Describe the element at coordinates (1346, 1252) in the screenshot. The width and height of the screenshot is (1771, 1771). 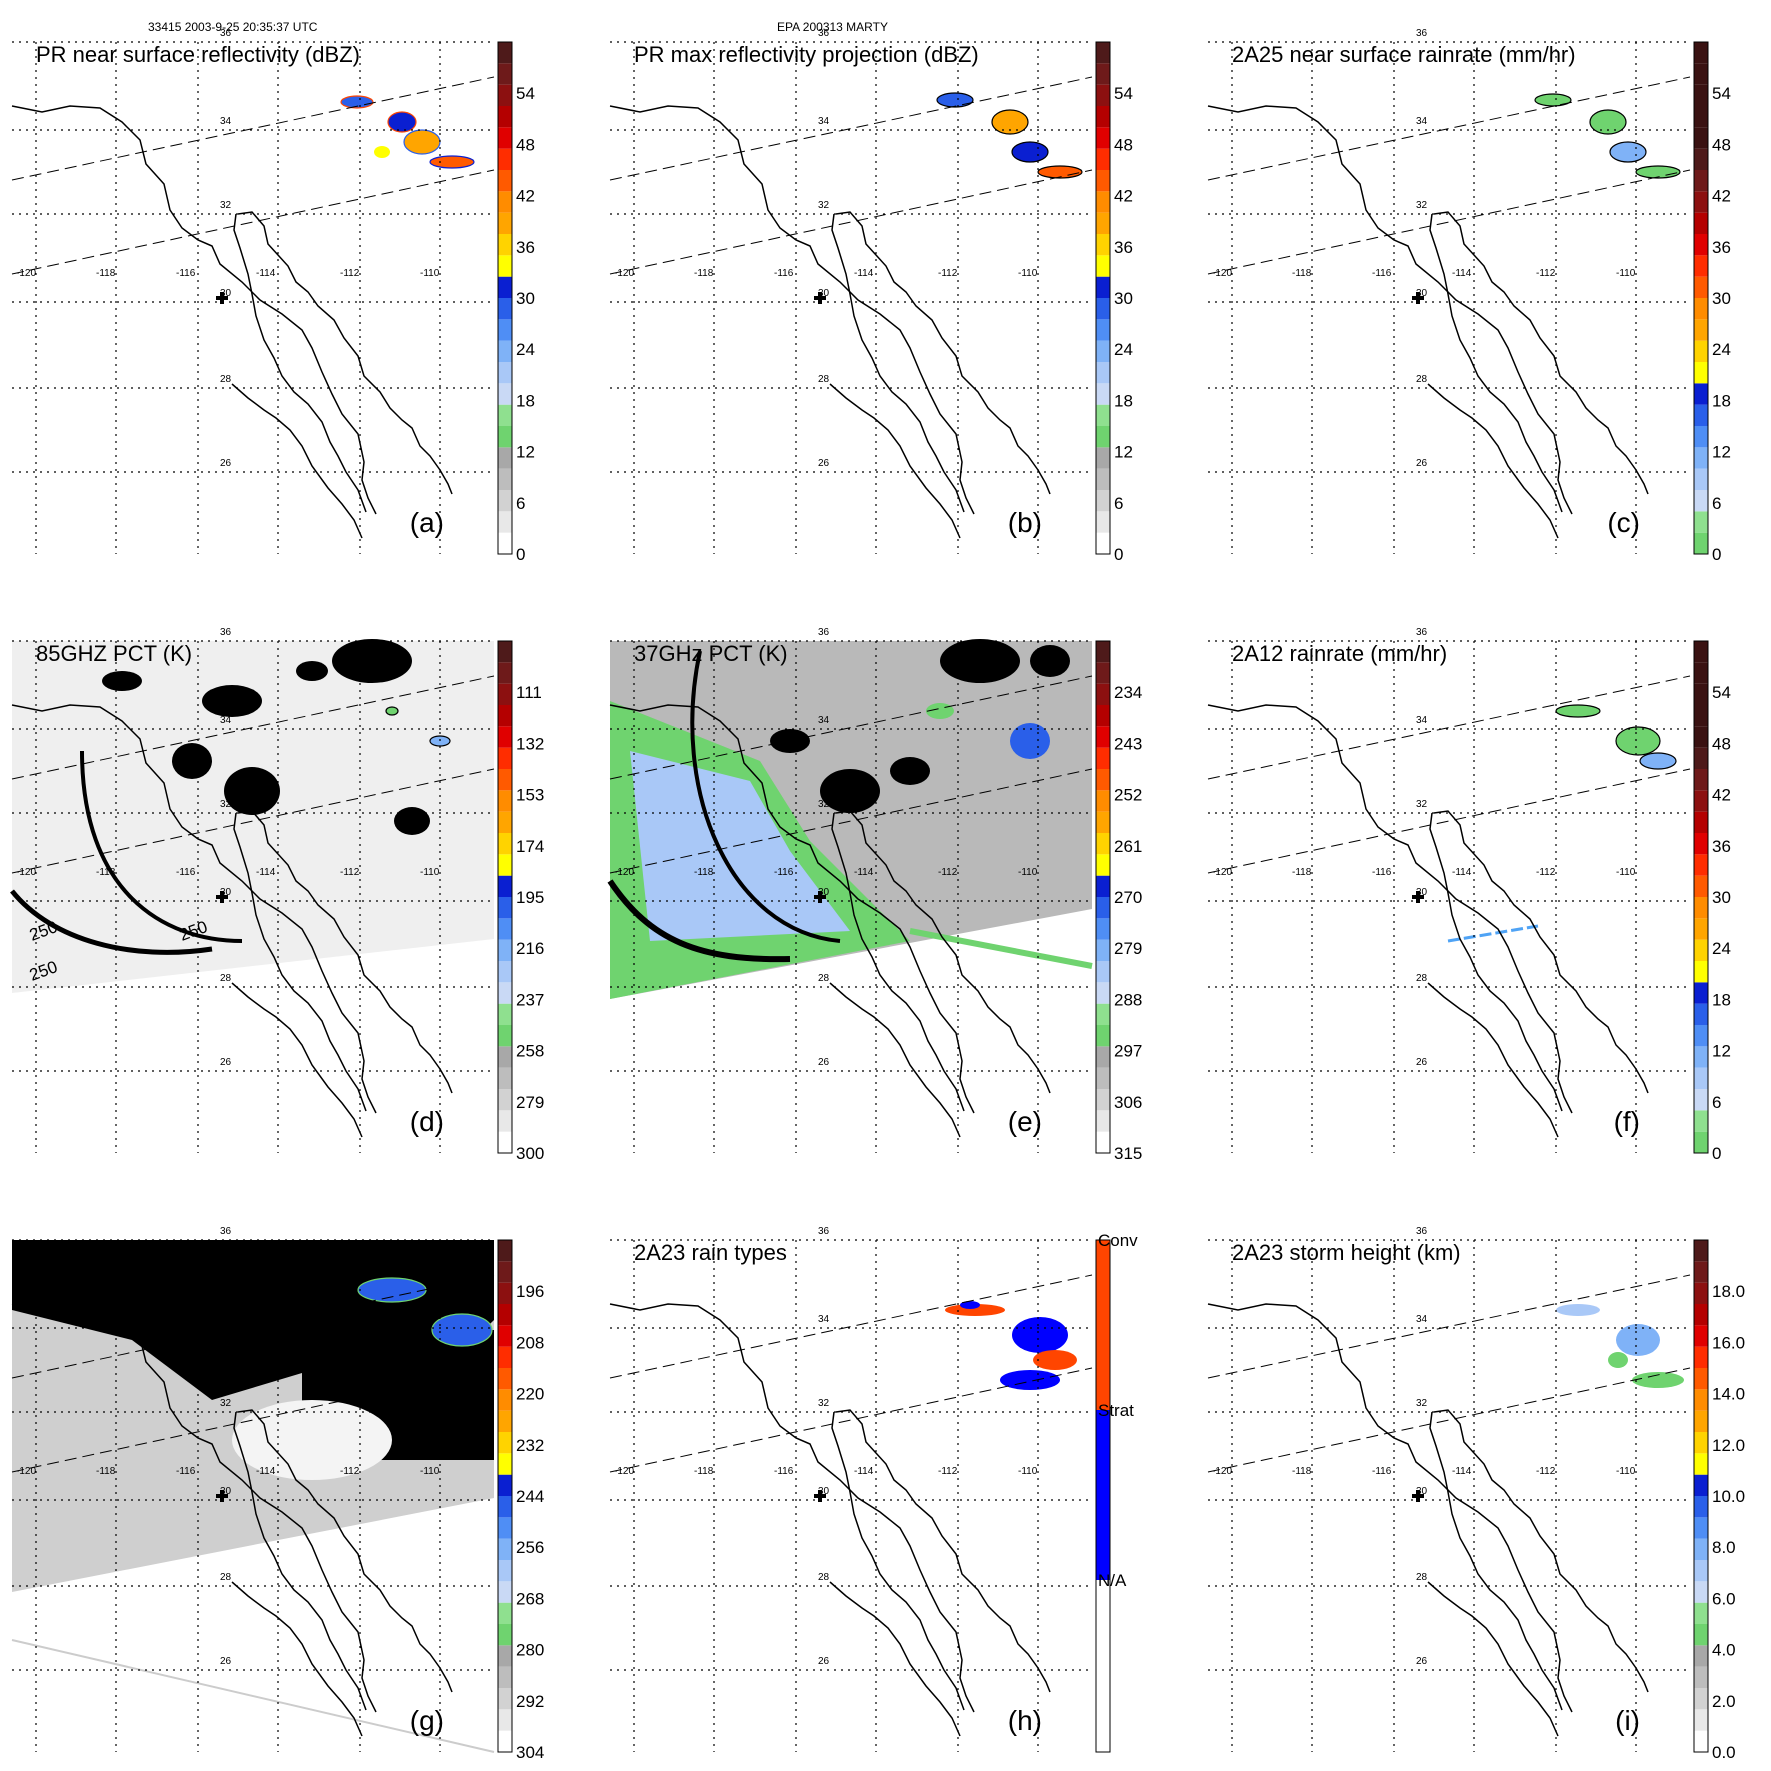
I see `panel-title: 2A23 storm height (km)` at that location.